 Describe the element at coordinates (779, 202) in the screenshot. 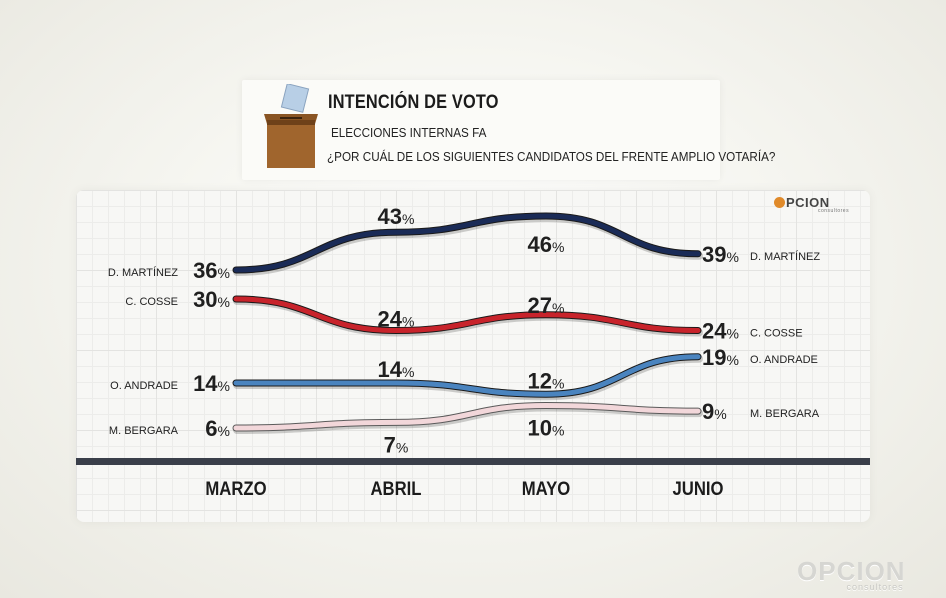

I see `logo-circle-icon` at that location.